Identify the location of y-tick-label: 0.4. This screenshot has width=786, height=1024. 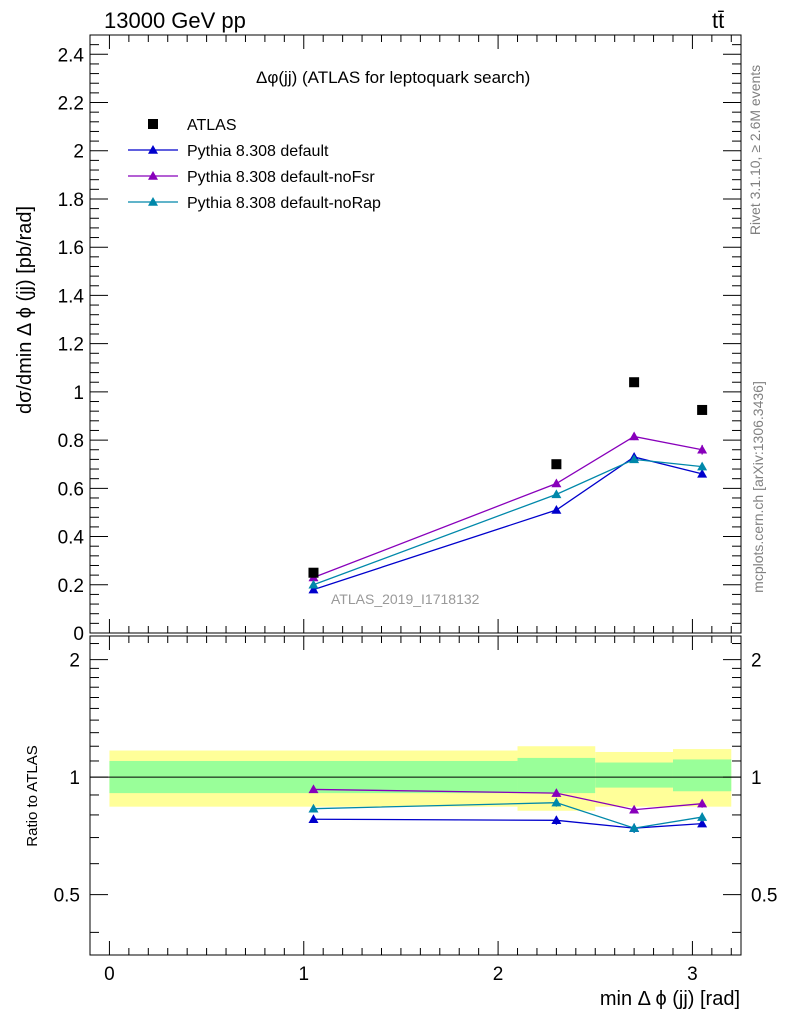
(71, 538).